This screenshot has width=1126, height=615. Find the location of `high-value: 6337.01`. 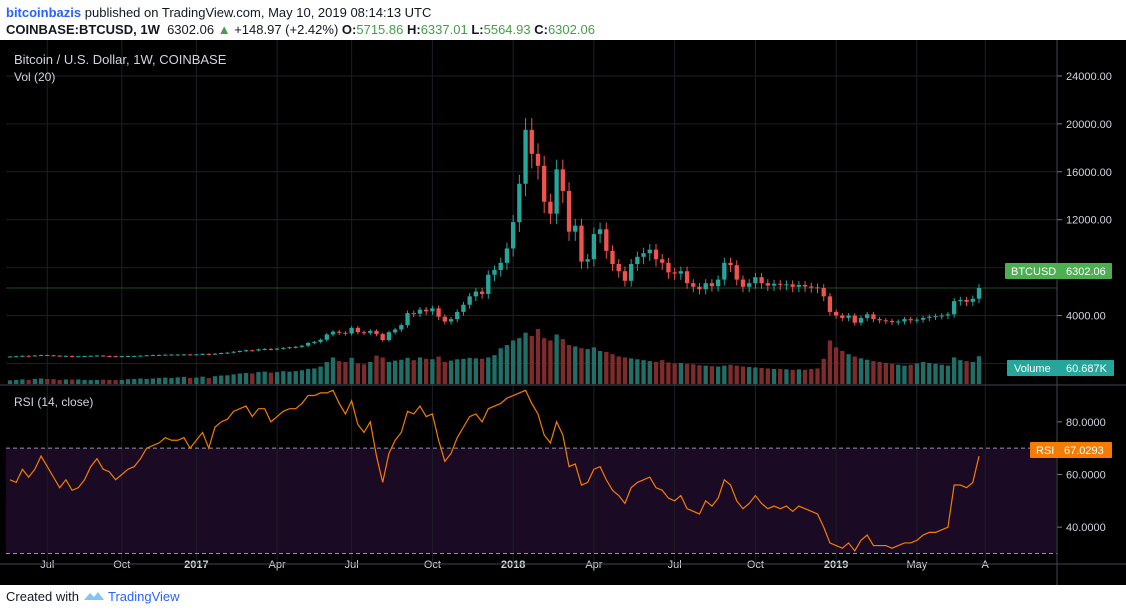

high-value: 6337.01 is located at coordinates (444, 29).